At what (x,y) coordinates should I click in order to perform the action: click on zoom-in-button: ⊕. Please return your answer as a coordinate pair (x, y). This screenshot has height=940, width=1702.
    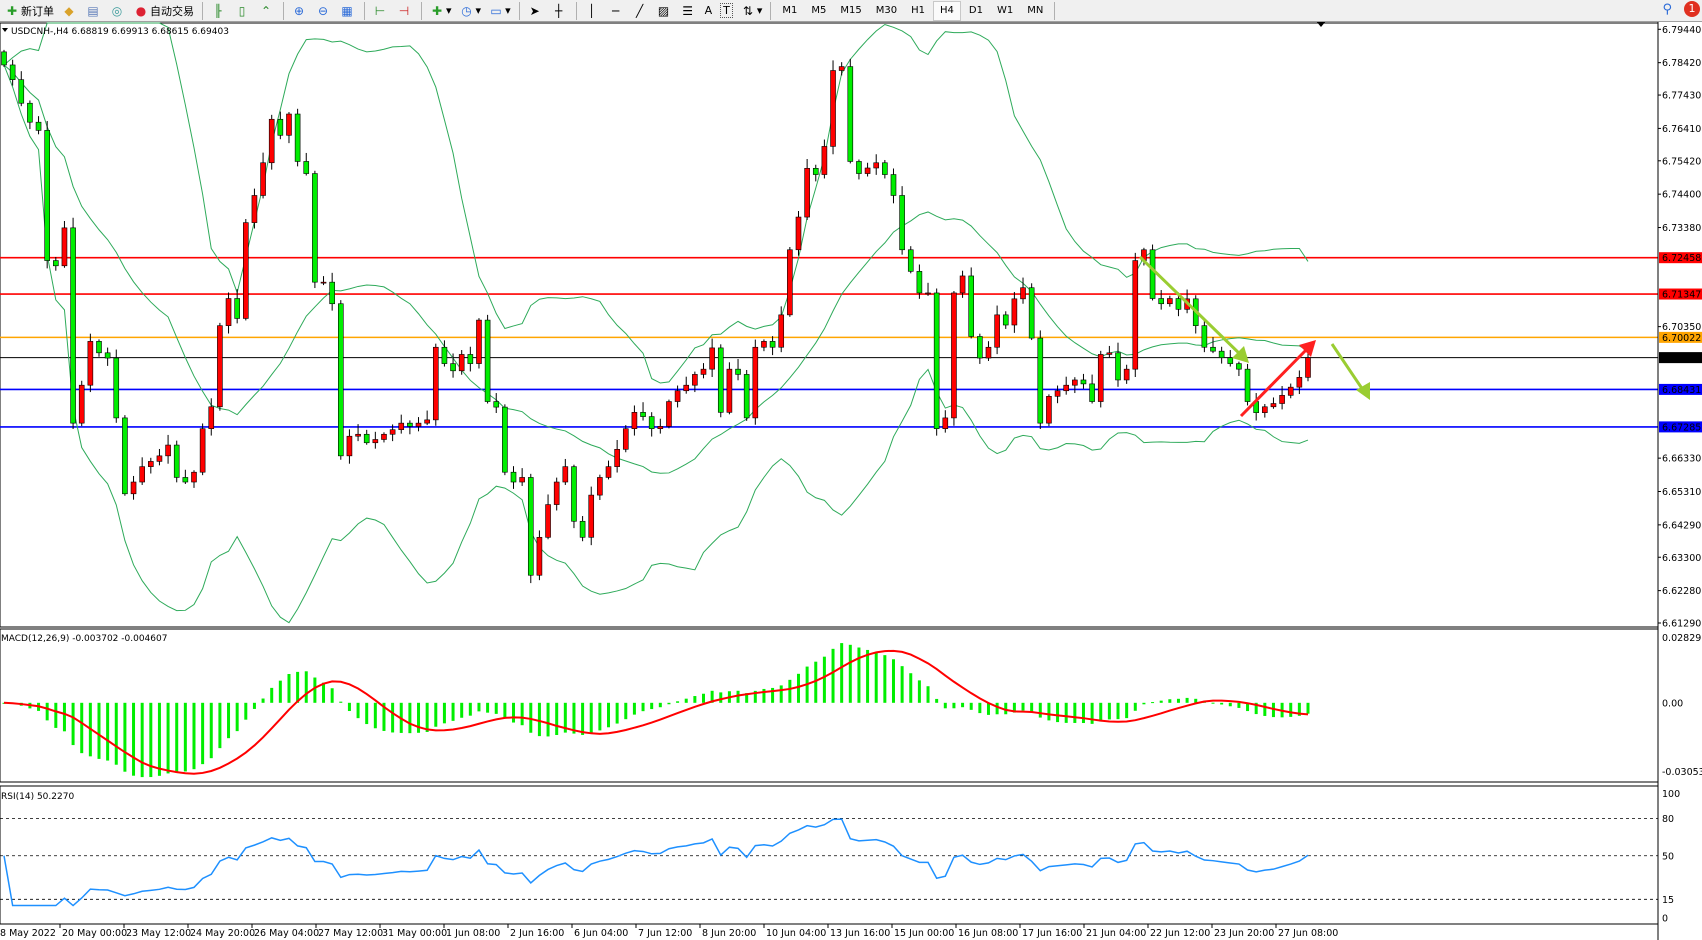
    Looking at the image, I should click on (300, 11).